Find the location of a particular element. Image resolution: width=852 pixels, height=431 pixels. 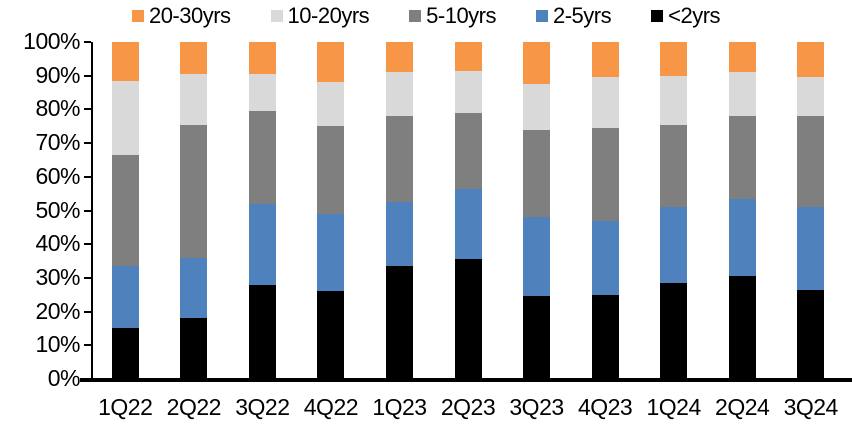

bar-segment-4Q23-1020yrs is located at coordinates (605, 102).